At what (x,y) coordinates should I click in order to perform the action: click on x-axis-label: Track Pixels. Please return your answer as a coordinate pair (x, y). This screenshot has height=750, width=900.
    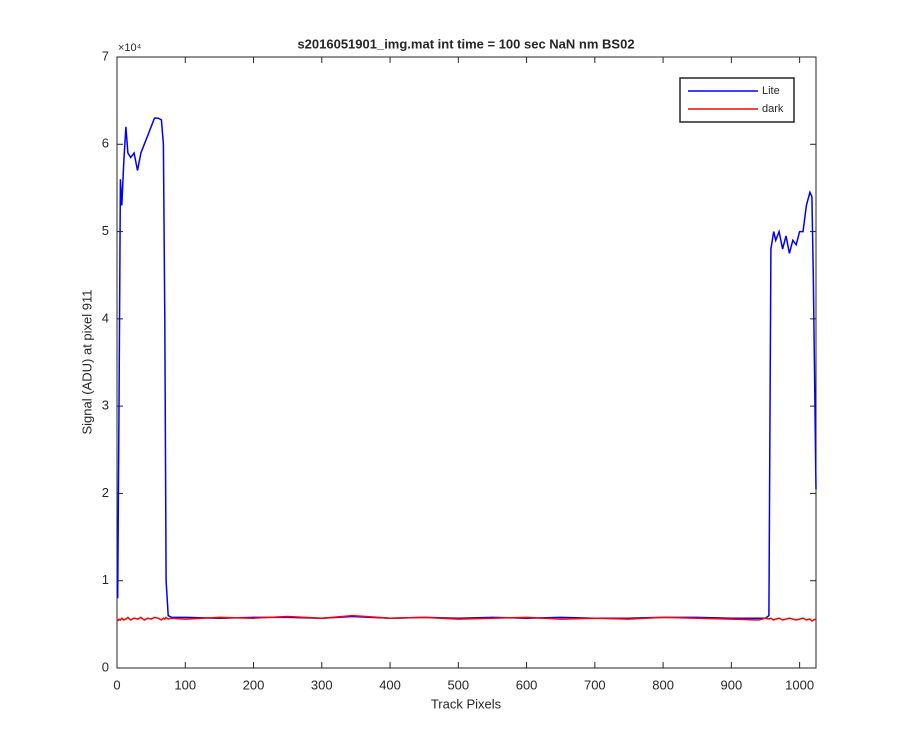
    Looking at the image, I should click on (466, 703).